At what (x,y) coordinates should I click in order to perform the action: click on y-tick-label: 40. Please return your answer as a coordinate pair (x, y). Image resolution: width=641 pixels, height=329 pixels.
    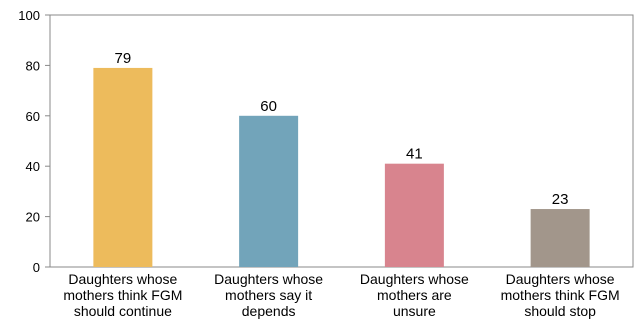
    Looking at the image, I should click on (33, 166).